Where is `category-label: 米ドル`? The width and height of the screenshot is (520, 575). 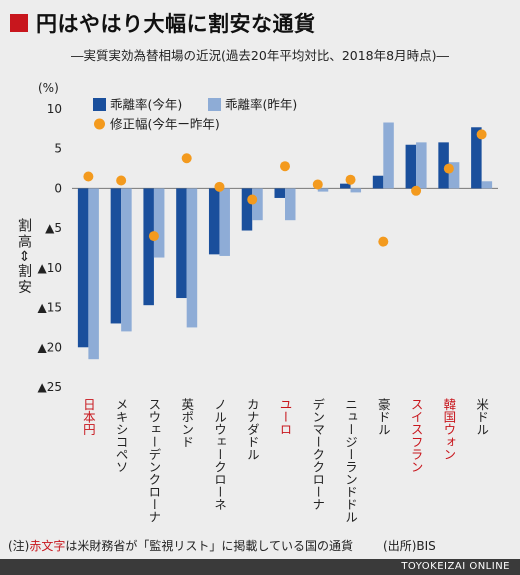
category-label: 米ドル is located at coordinates (481, 417).